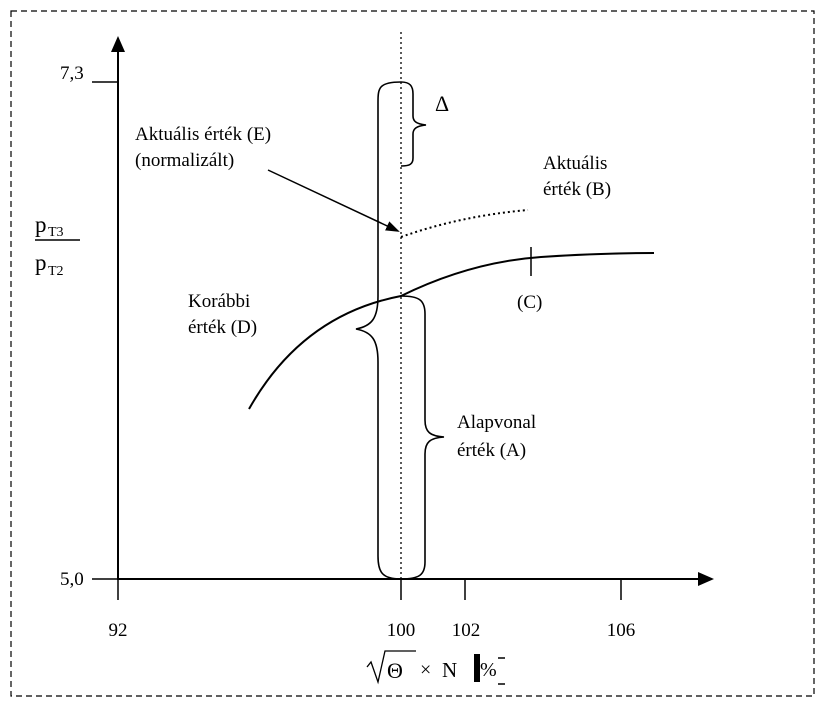 This screenshot has height=704, width=823. I want to click on y-label-denominator-subscript: T2, so click(56, 271).